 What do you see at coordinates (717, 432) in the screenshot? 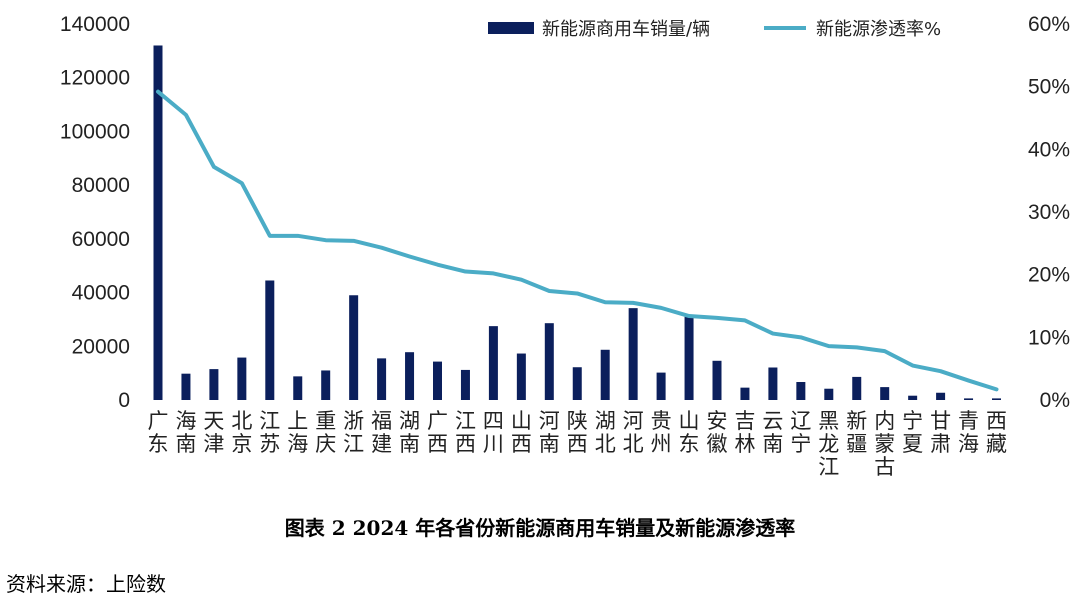
I see `x-tick-label: 安徽` at bounding box center [717, 432].